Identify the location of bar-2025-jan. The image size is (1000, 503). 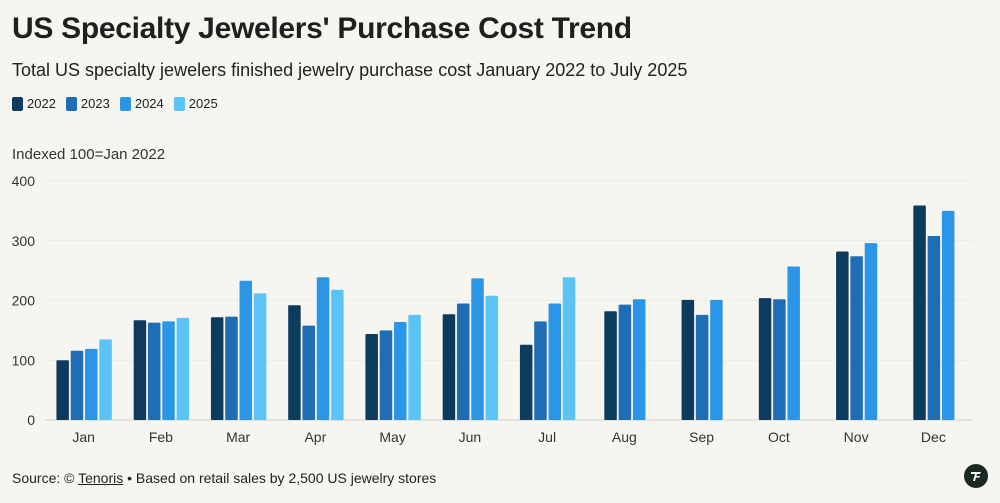
(105, 379).